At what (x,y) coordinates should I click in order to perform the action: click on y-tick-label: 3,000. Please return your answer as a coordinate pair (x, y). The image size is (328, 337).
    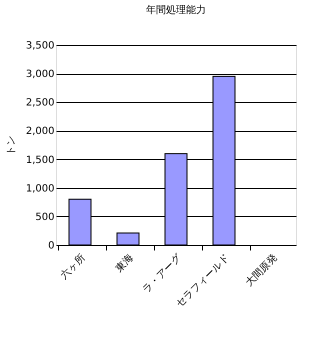
    Looking at the image, I should click on (40, 74).